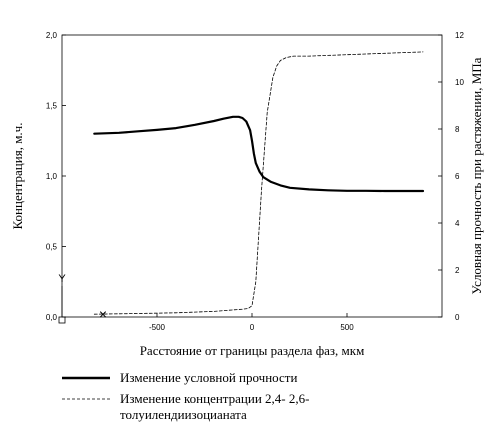 This screenshot has width=502, height=434. Describe the element at coordinates (259, 154) in the screenshot. I see `series-line-strength` at that location.